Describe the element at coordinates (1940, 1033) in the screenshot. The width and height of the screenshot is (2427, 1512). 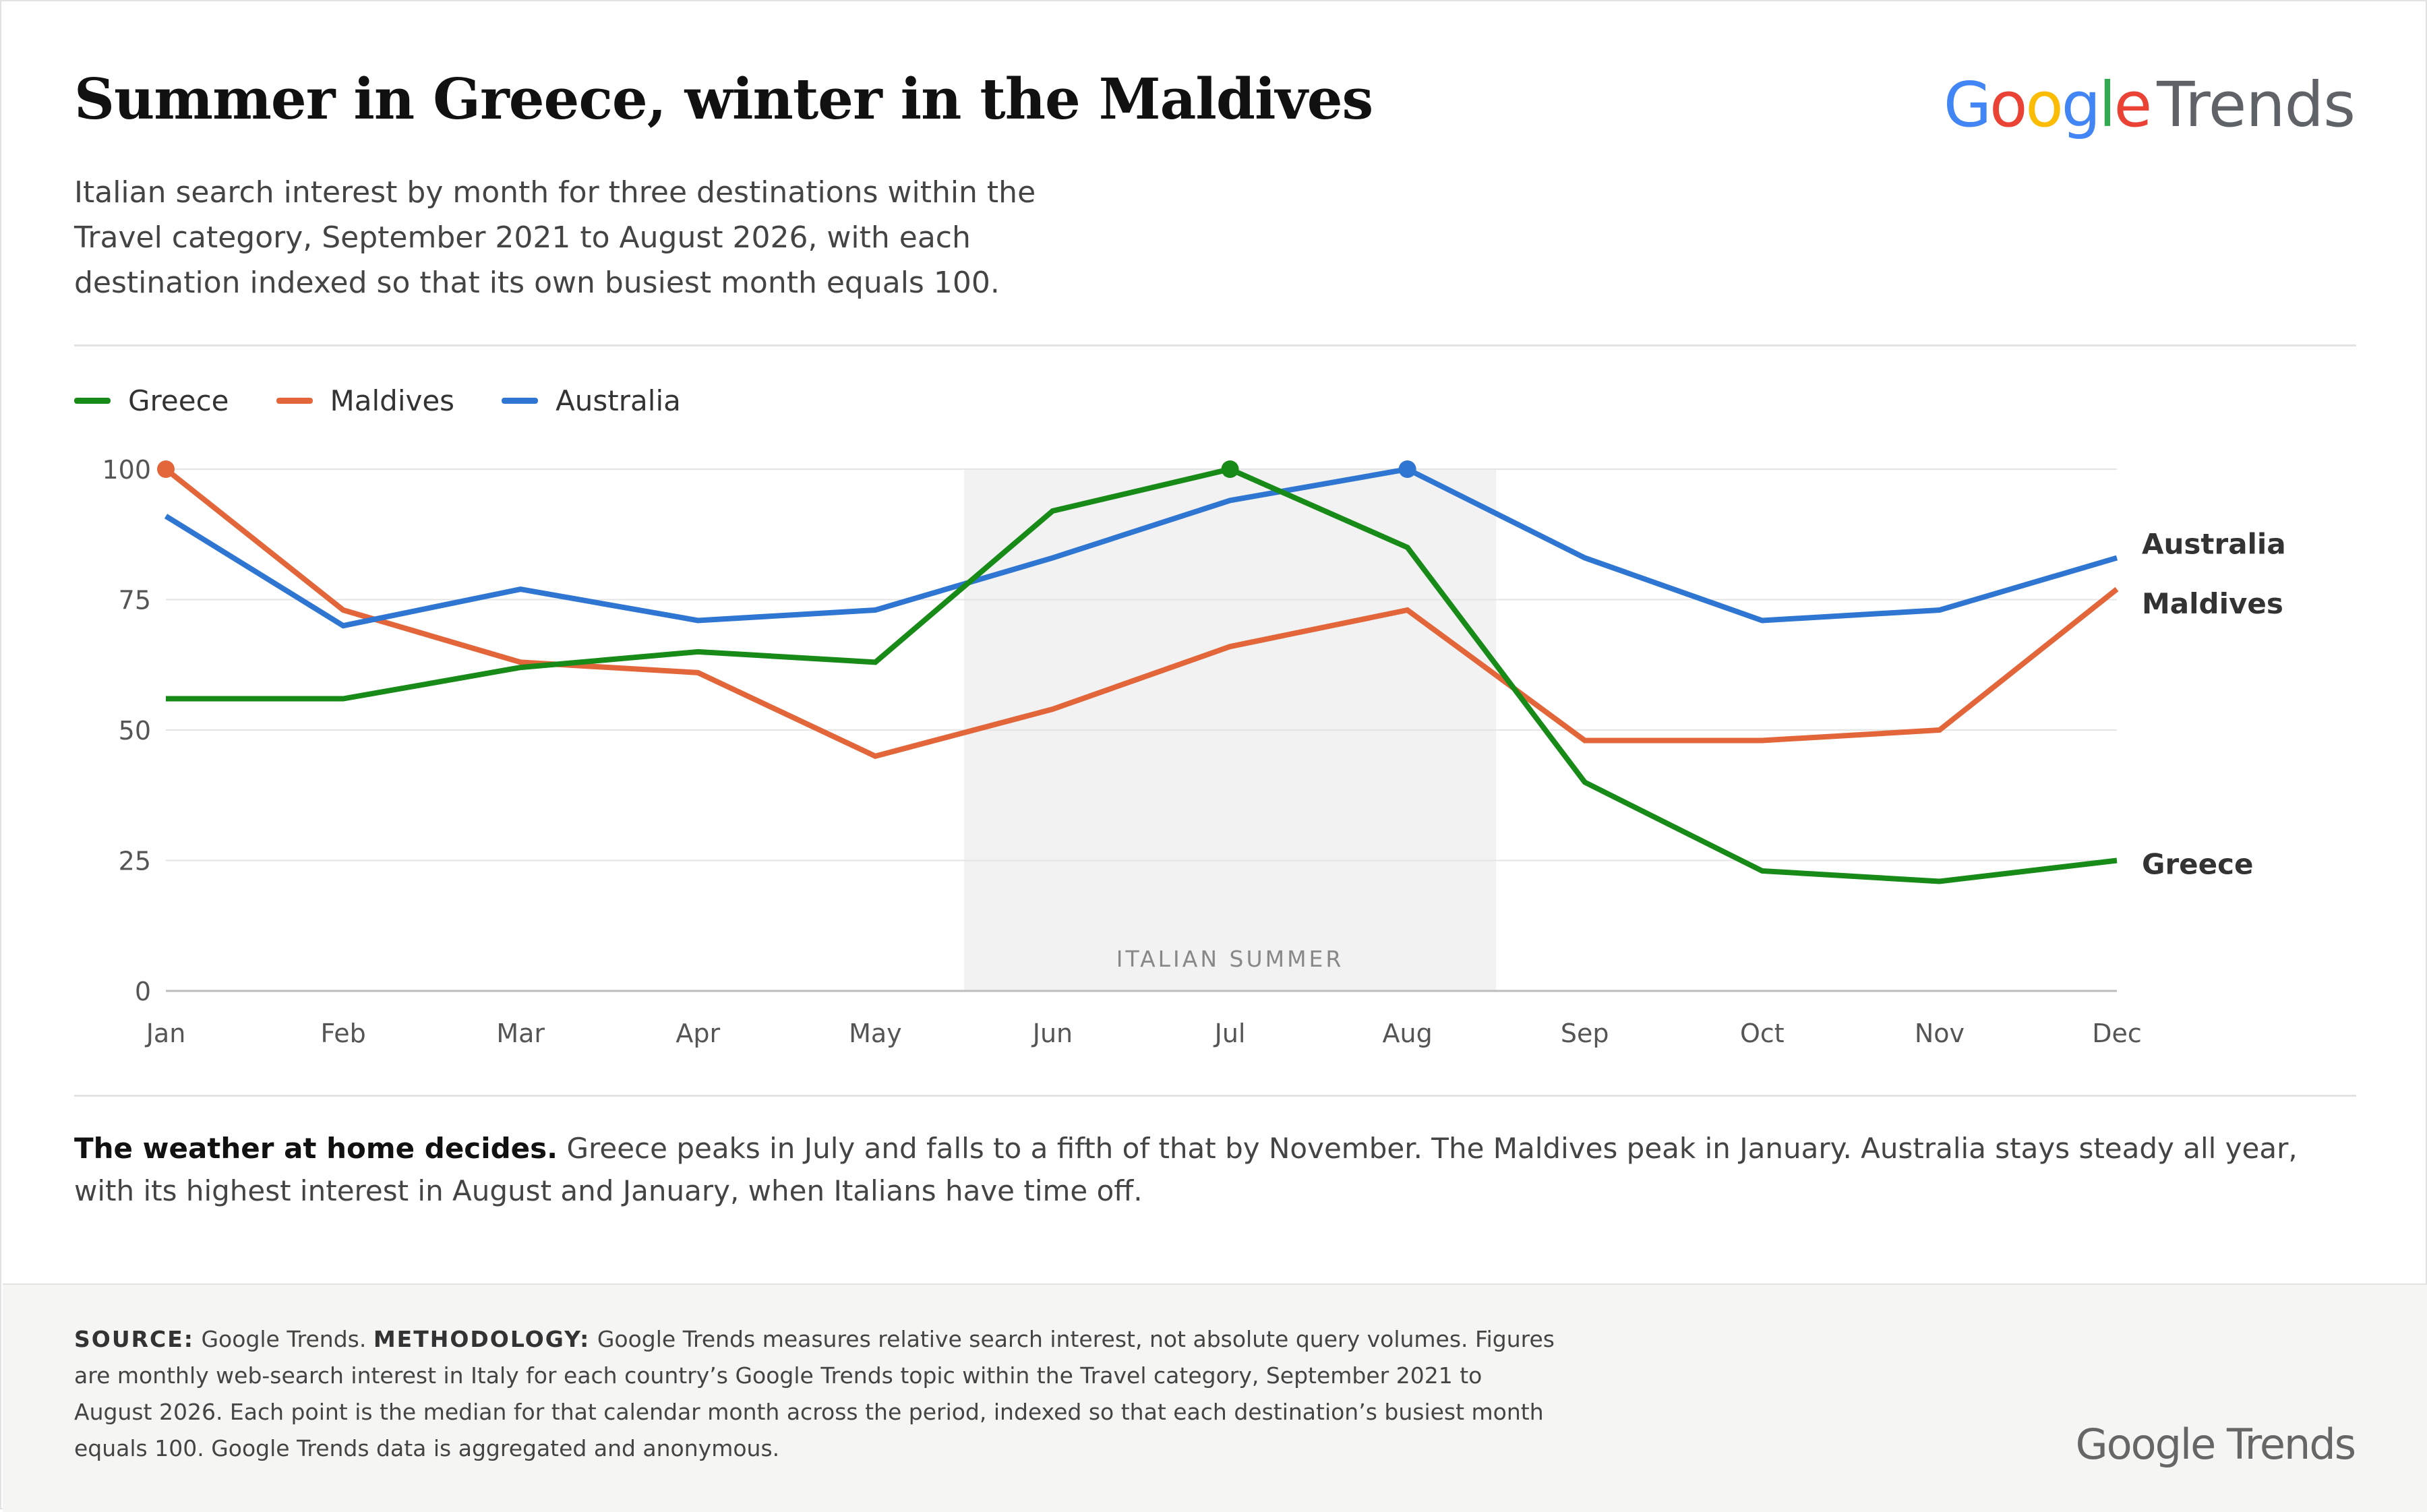
I see `x-tick-label: Nov` at that location.